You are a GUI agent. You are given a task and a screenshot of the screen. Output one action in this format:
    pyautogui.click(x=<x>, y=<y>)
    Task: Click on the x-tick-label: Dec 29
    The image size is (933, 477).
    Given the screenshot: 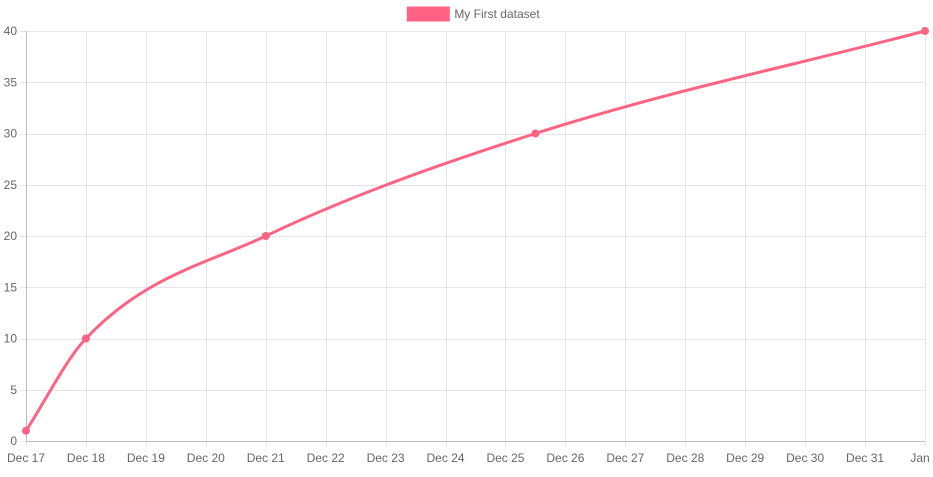 What is the action you would take?
    pyautogui.click(x=745, y=458)
    